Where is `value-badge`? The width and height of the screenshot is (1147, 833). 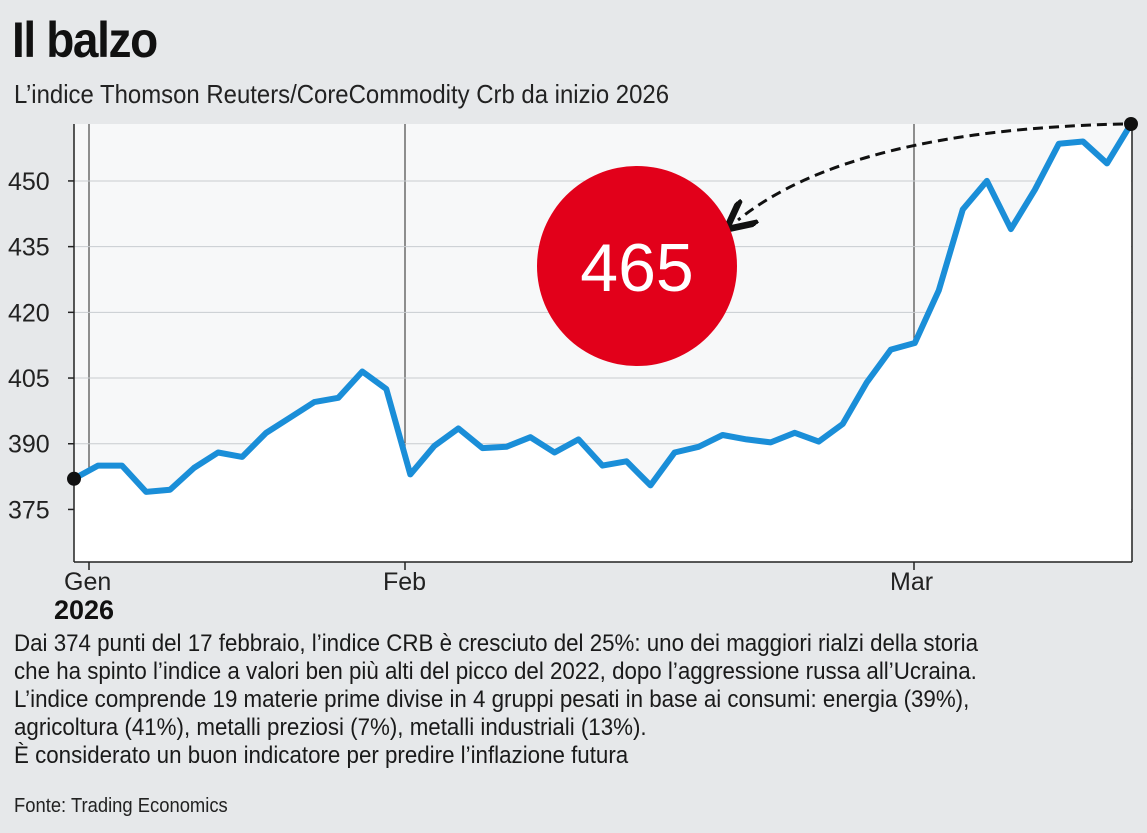 value-badge is located at coordinates (637, 266).